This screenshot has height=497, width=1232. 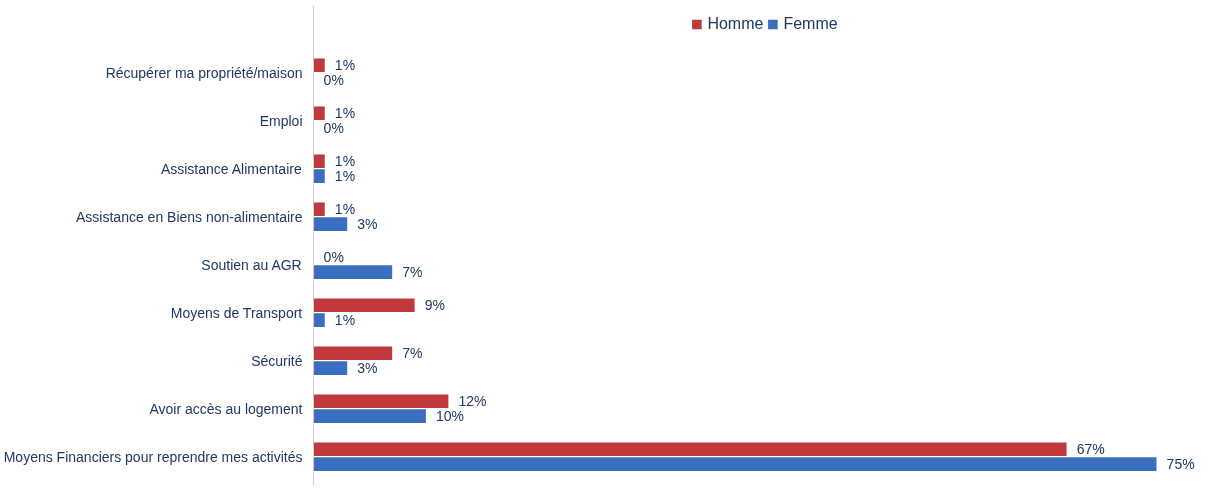 What do you see at coordinates (281, 120) in the screenshot?
I see `y-tick-label: Emploi` at bounding box center [281, 120].